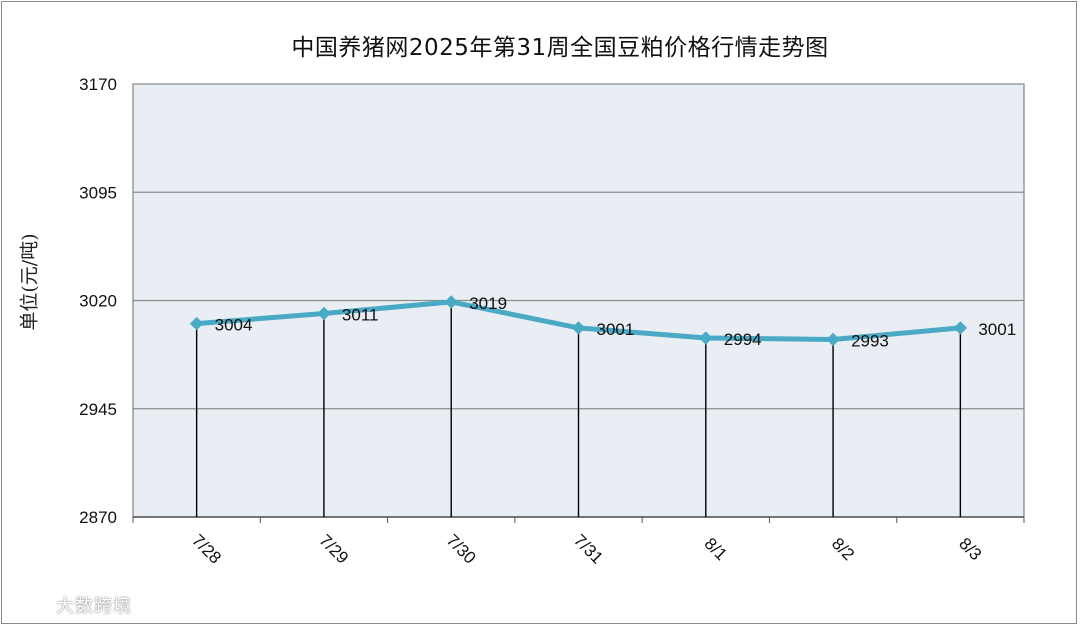 The width and height of the screenshot is (1080, 627). Describe the element at coordinates (461, 549) in the screenshot. I see `x-tick-label: 7/30` at that location.